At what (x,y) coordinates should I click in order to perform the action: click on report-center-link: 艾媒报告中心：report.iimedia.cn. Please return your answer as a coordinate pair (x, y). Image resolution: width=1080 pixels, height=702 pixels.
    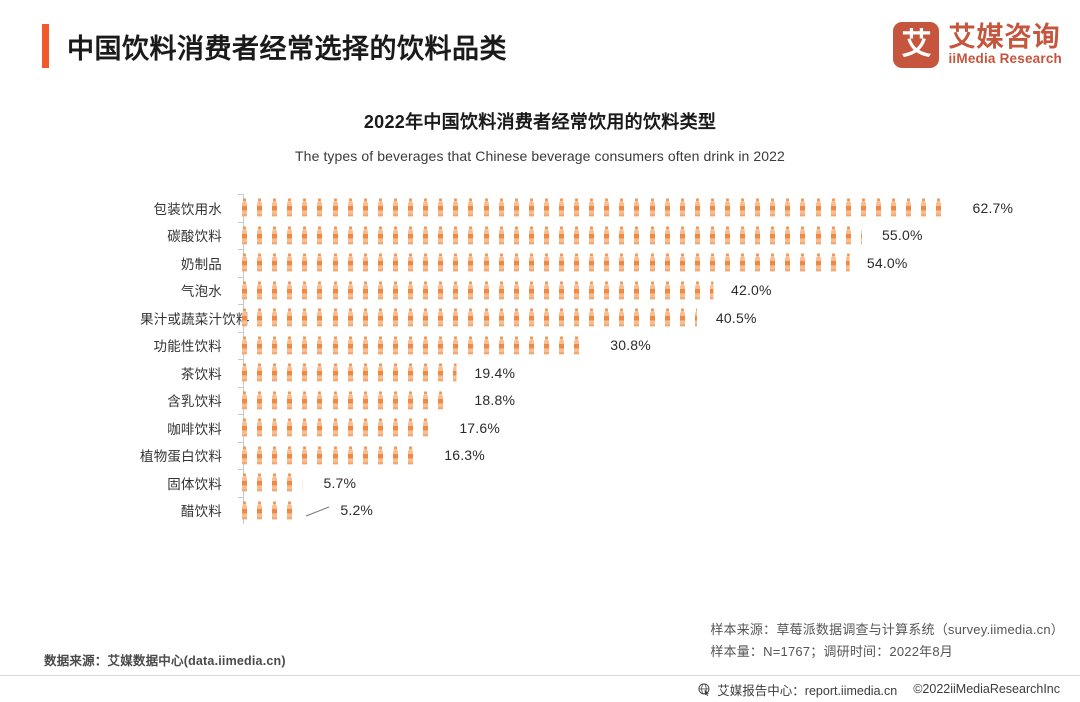
    Looking at the image, I should click on (807, 690).